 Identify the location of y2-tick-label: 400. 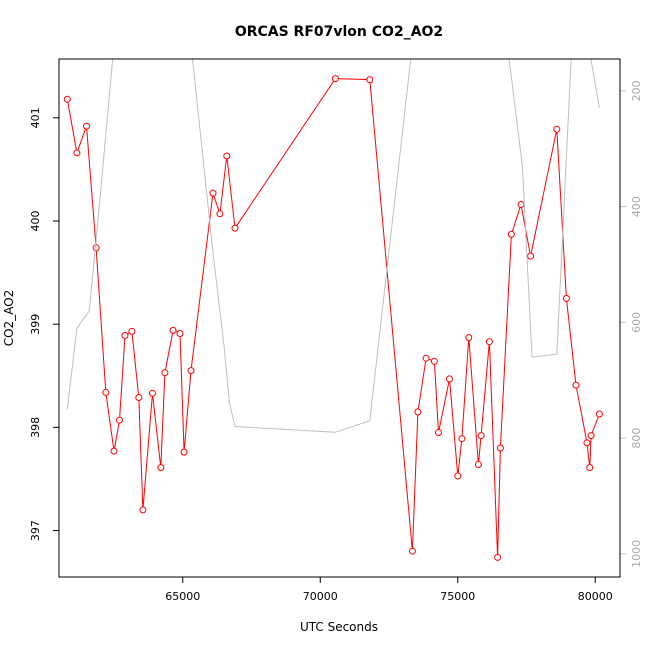
(636, 206).